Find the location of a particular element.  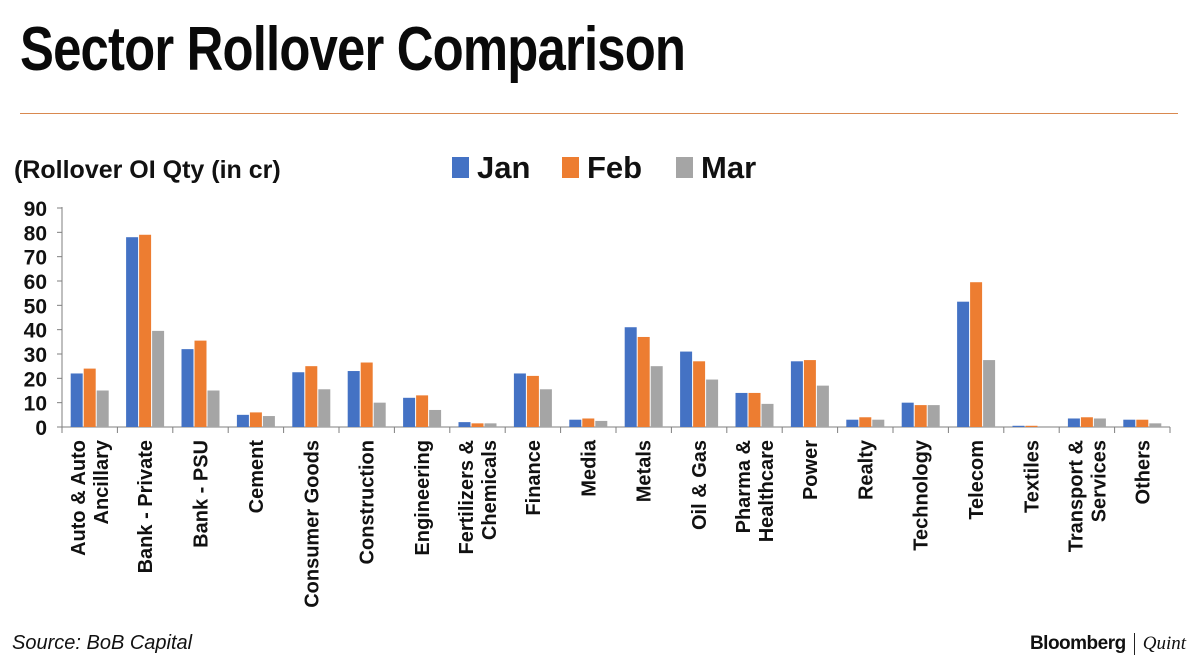

x-category-label: Fertilizers & is located at coordinates (467, 497).